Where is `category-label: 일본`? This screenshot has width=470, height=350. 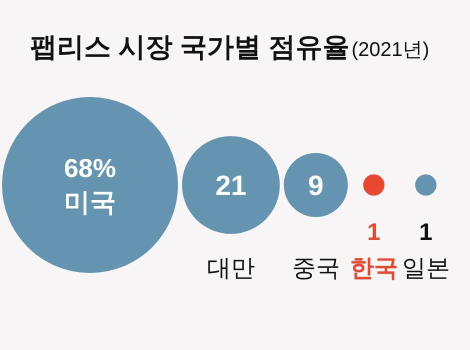 category-label: 일본 is located at coordinates (426, 268).